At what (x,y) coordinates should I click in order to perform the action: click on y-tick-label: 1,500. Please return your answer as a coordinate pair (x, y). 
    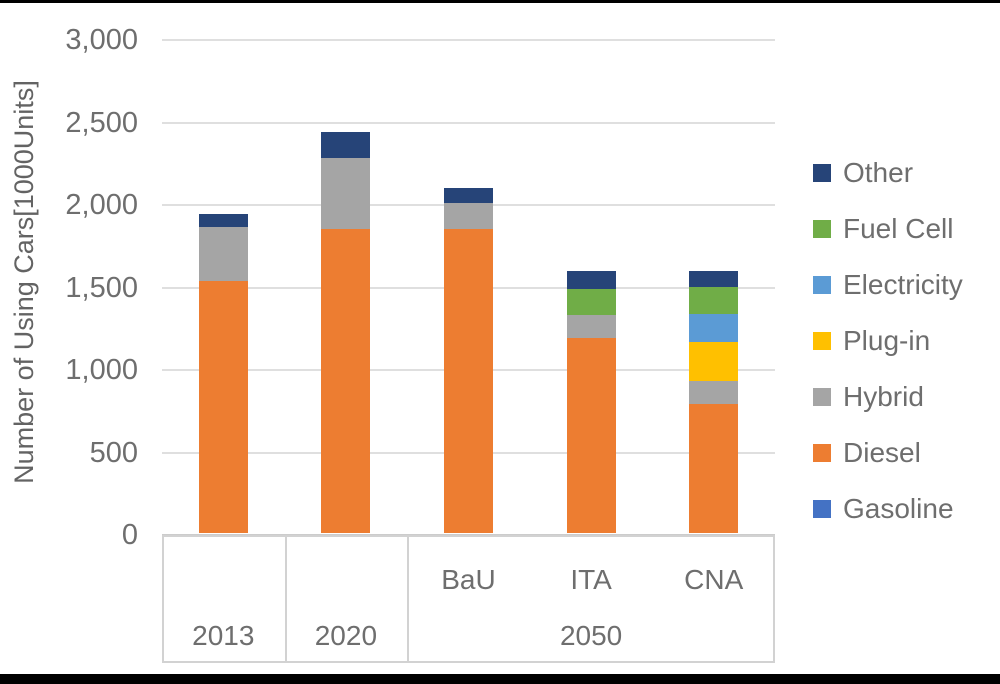
    Looking at the image, I should click on (101, 287).